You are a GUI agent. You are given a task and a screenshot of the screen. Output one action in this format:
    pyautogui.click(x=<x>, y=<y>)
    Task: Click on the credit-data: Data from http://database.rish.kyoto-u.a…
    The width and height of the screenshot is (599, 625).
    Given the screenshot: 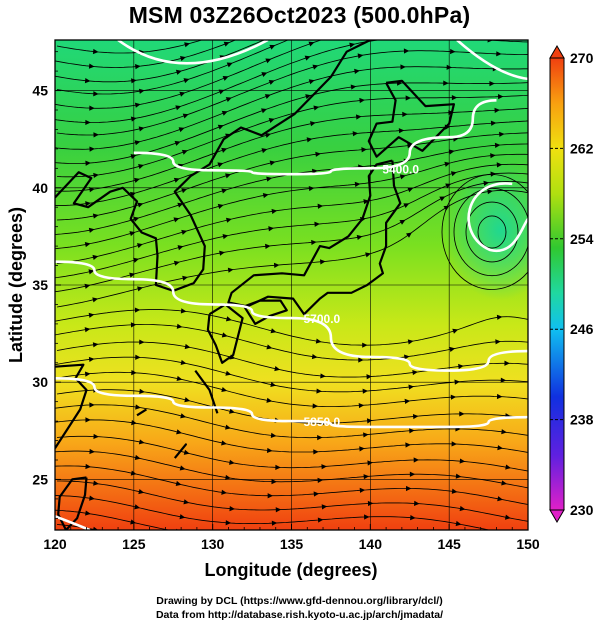 What is the action you would take?
    pyautogui.click(x=299, y=615)
    